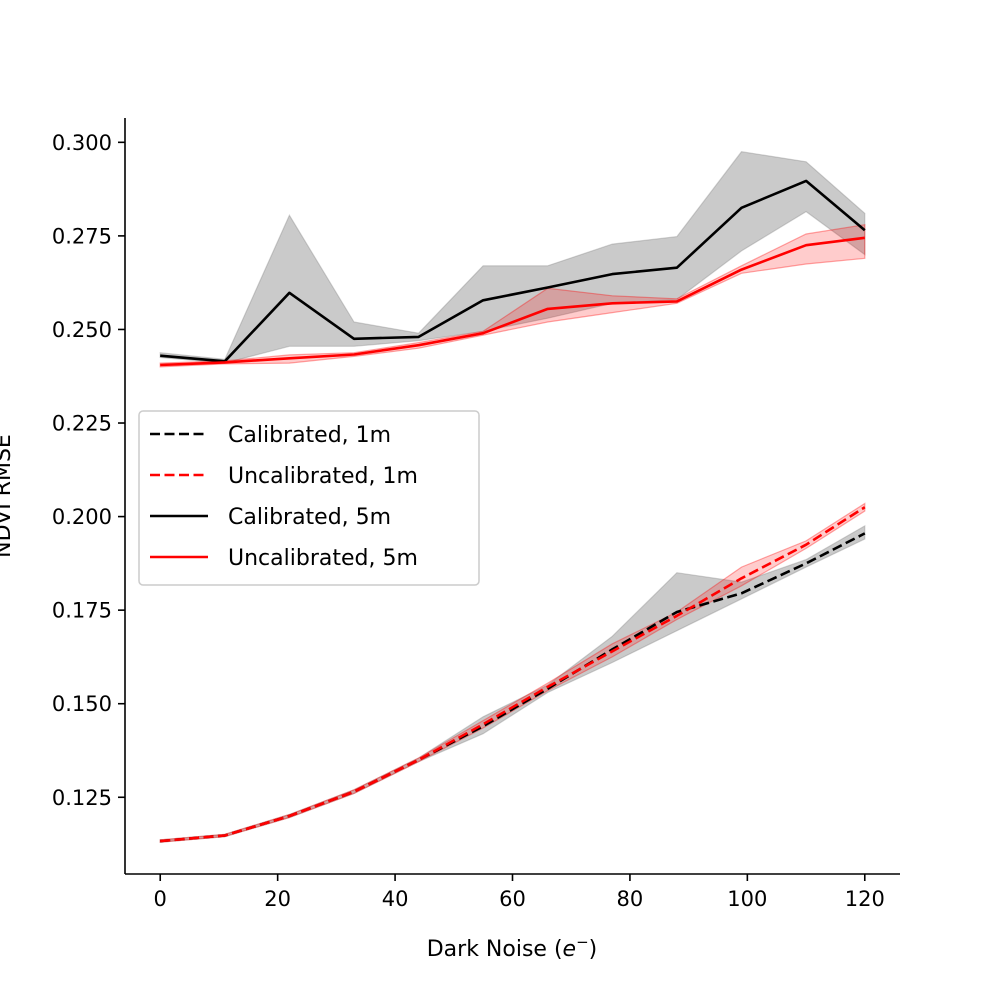 Image resolution: width=1000 pixels, height=1000 pixels. What do you see at coordinates (82, 517) in the screenshot?
I see `y-tick-label: 0.200` at bounding box center [82, 517].